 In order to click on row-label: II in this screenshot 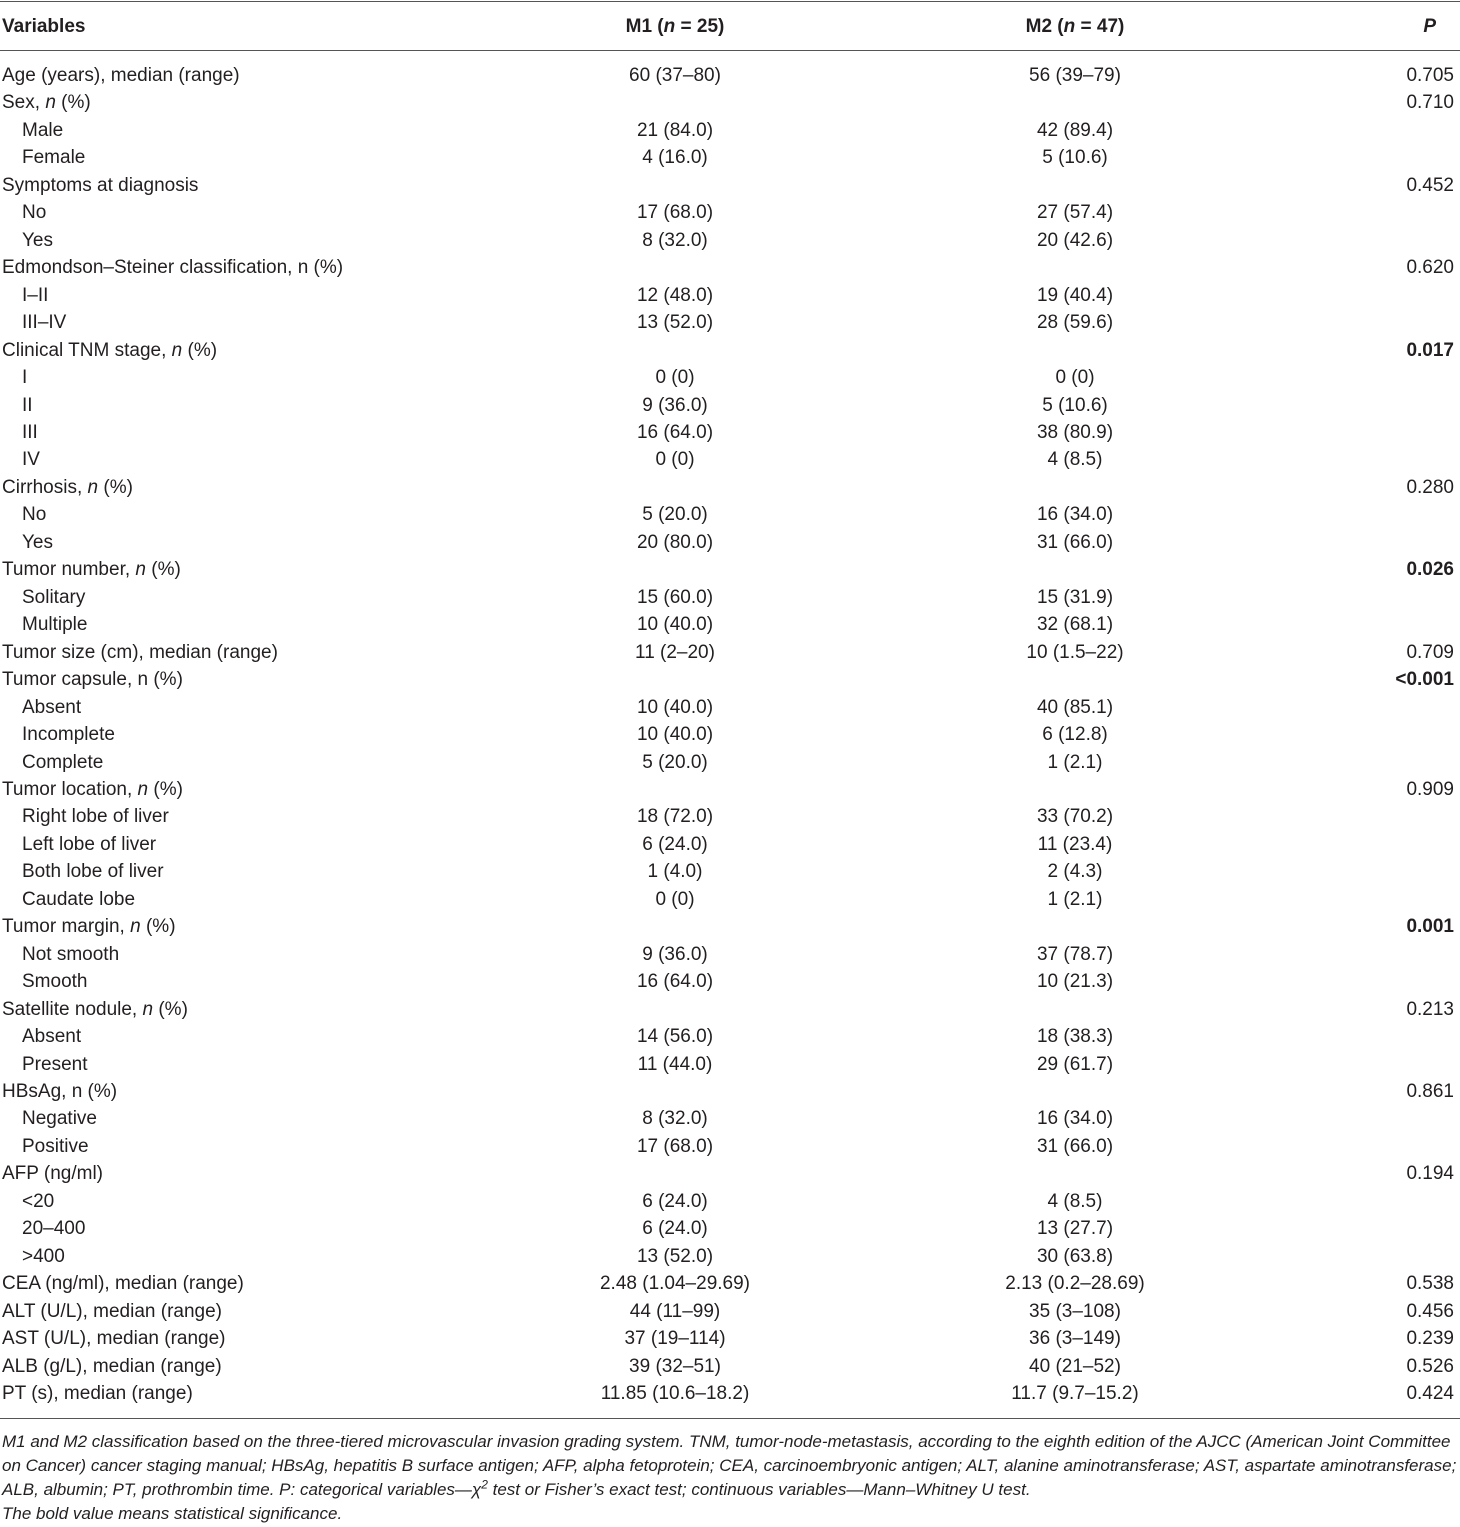, I will do `click(27, 405)`.